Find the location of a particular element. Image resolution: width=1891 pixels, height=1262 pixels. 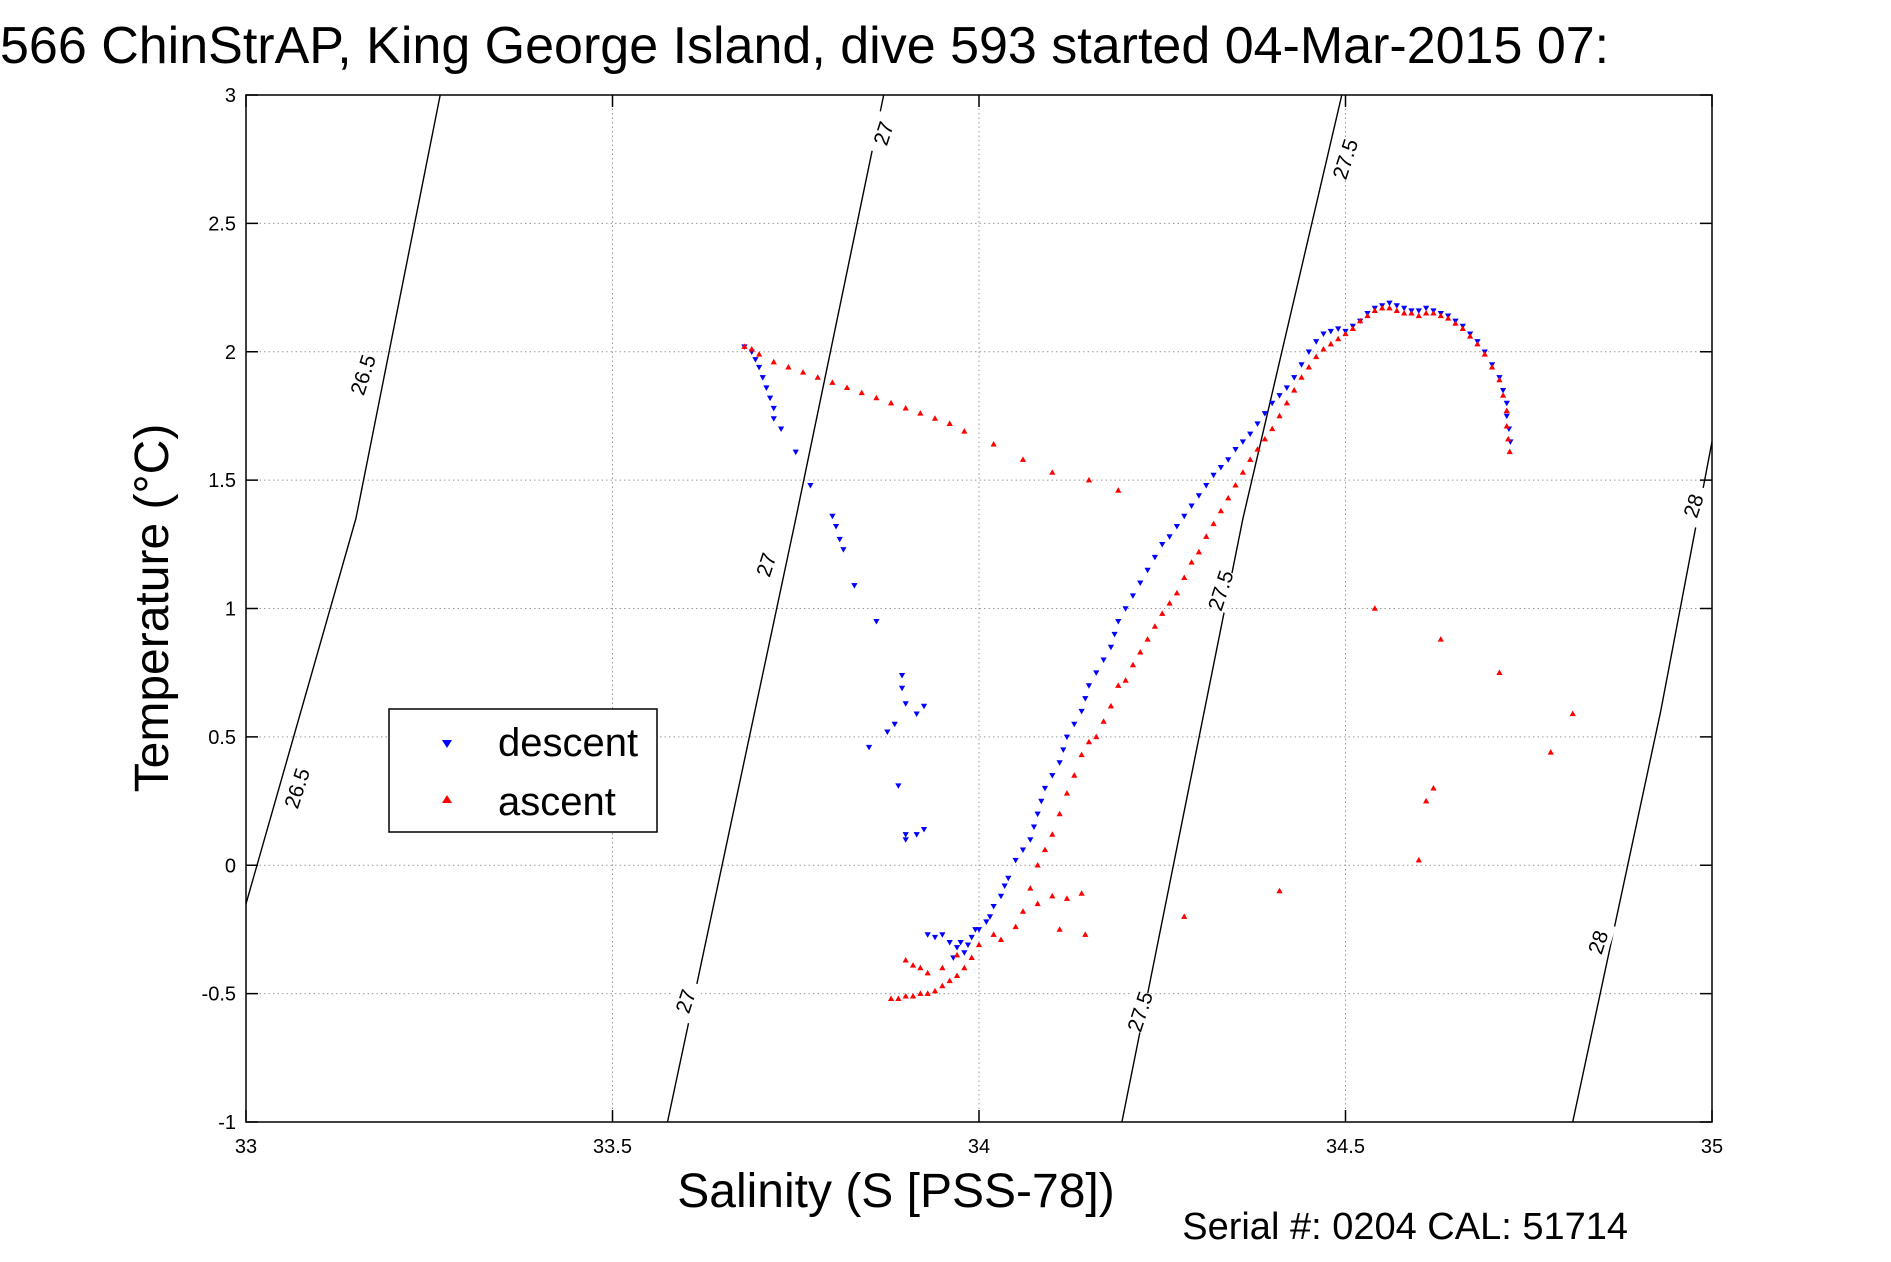

y-axis-label: Temperature (°C) is located at coordinates (152, 608).